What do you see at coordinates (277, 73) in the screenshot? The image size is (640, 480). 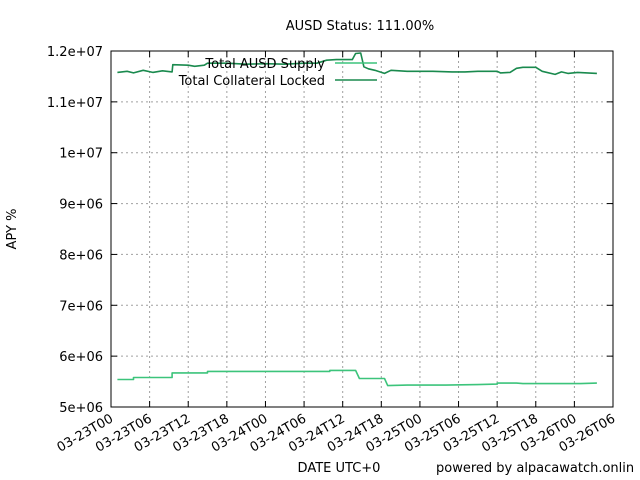 I see `legend: Total AUSD Supply Total Collateral Locked` at bounding box center [277, 73].